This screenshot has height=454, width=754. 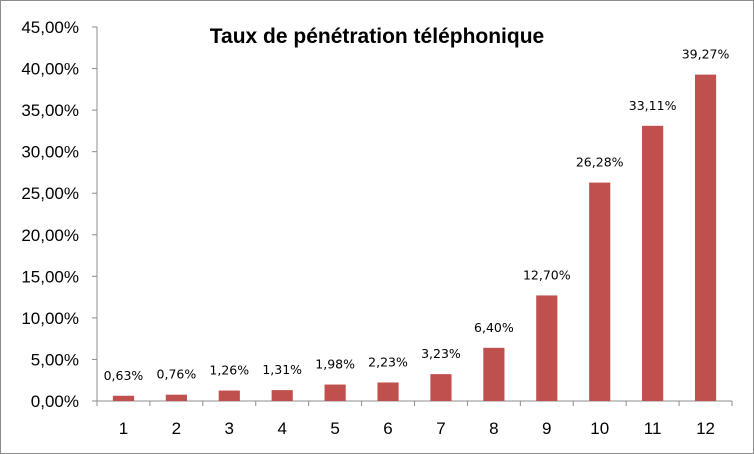 I want to click on y-tick-label: 15,00%, so click(x=50, y=276).